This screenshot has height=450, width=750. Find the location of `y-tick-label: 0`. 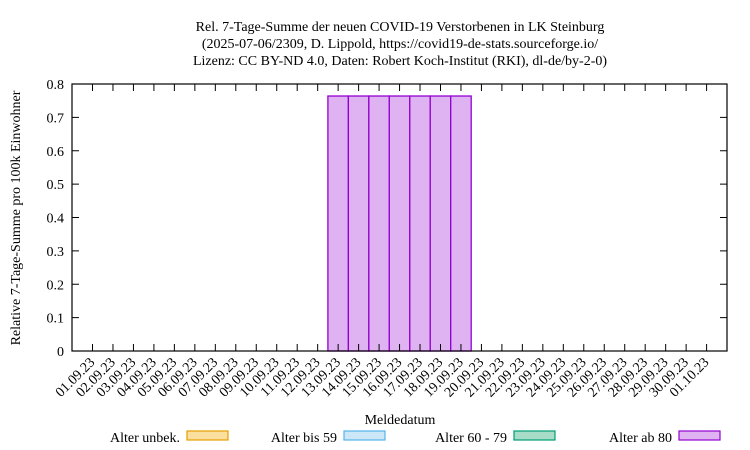

y-tick-label: 0 is located at coordinates (60, 352).